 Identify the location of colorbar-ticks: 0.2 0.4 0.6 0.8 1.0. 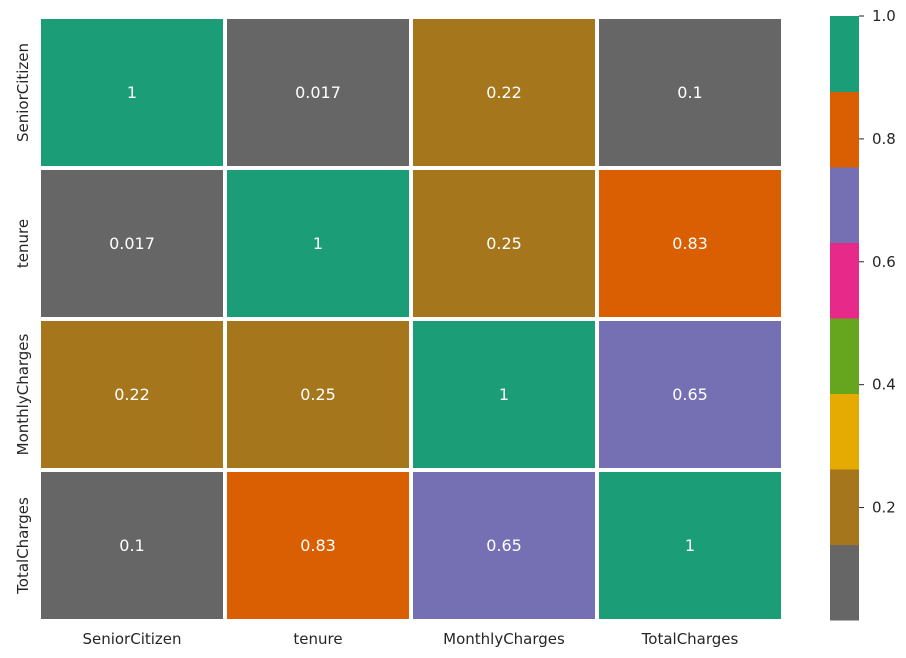
(877, 262).